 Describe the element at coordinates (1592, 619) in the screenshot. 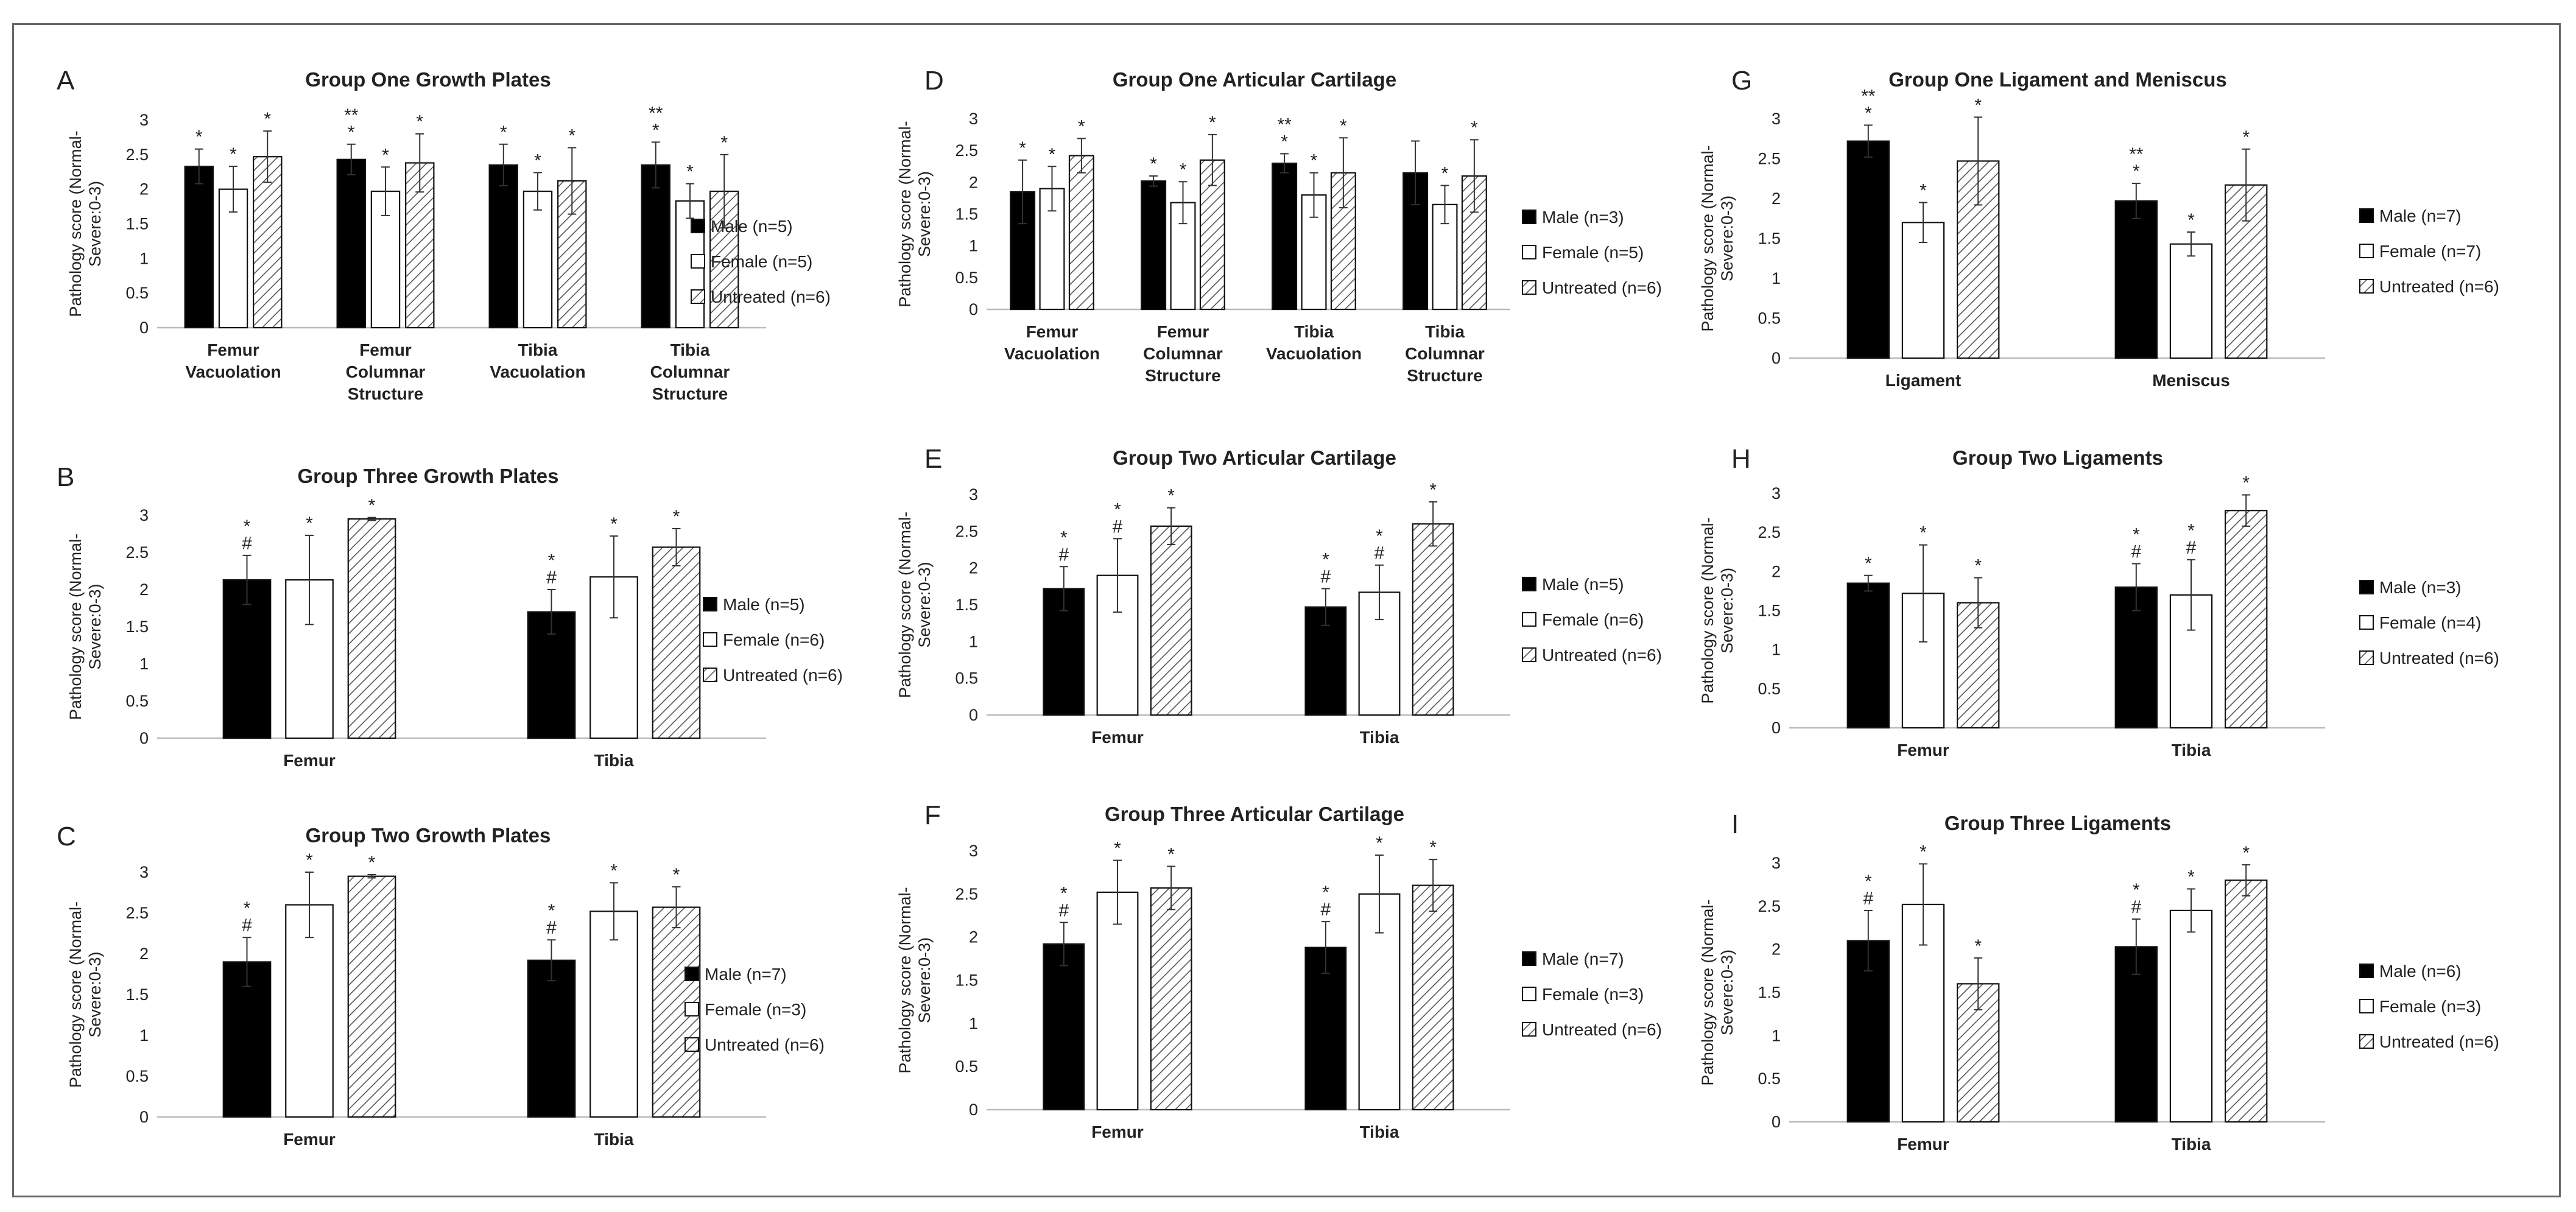

I see `legend: Male (n=5) Female (n=6) Untreated (n=6)` at that location.